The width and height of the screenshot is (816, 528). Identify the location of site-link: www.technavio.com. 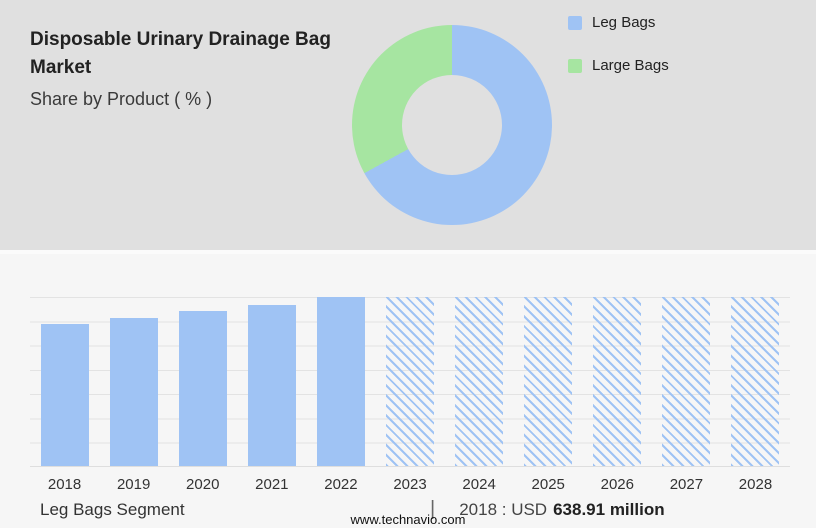
(408, 519).